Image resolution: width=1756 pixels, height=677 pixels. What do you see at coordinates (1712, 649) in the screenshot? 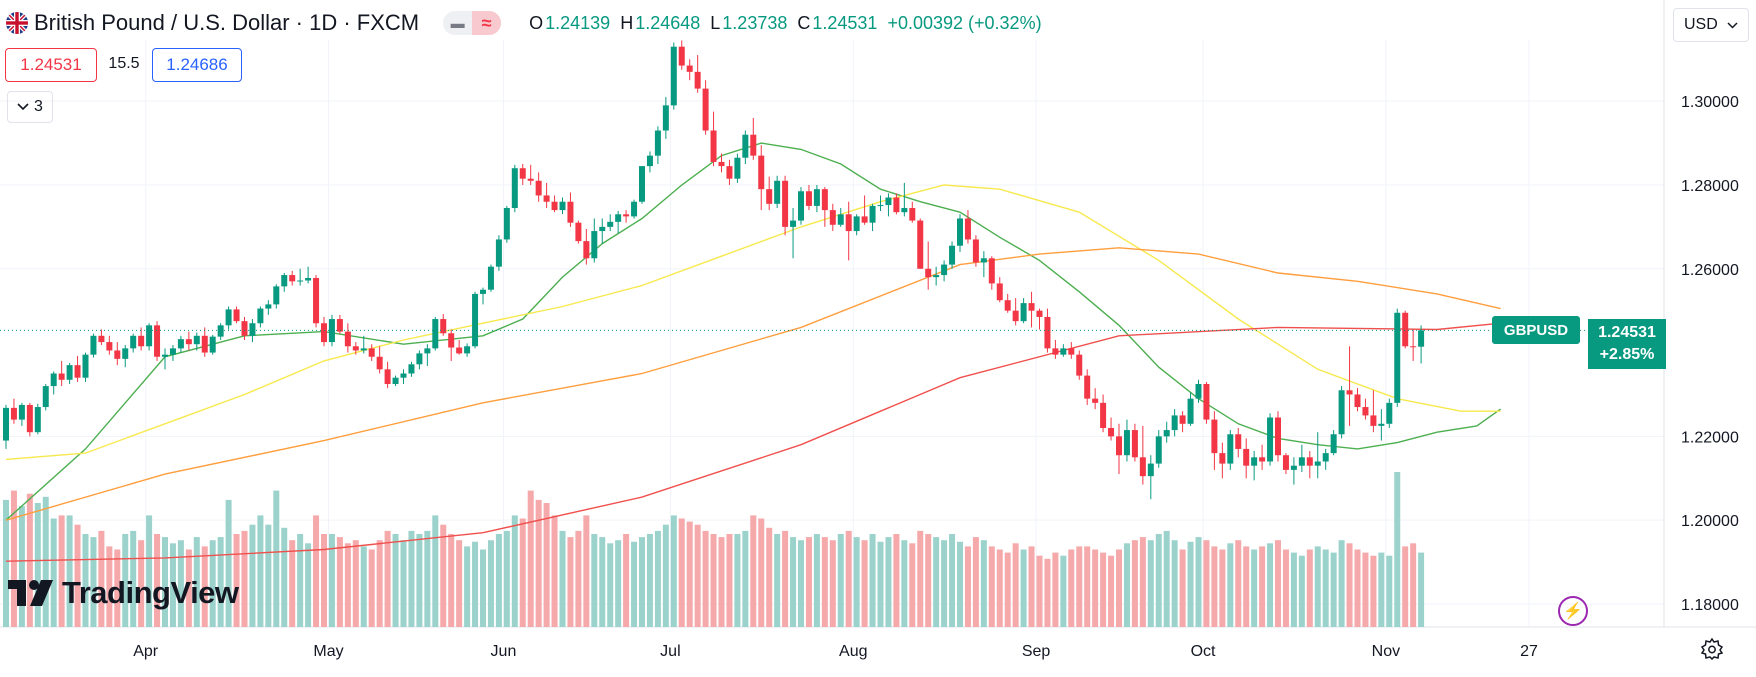
I see `settings-gear-icon` at bounding box center [1712, 649].